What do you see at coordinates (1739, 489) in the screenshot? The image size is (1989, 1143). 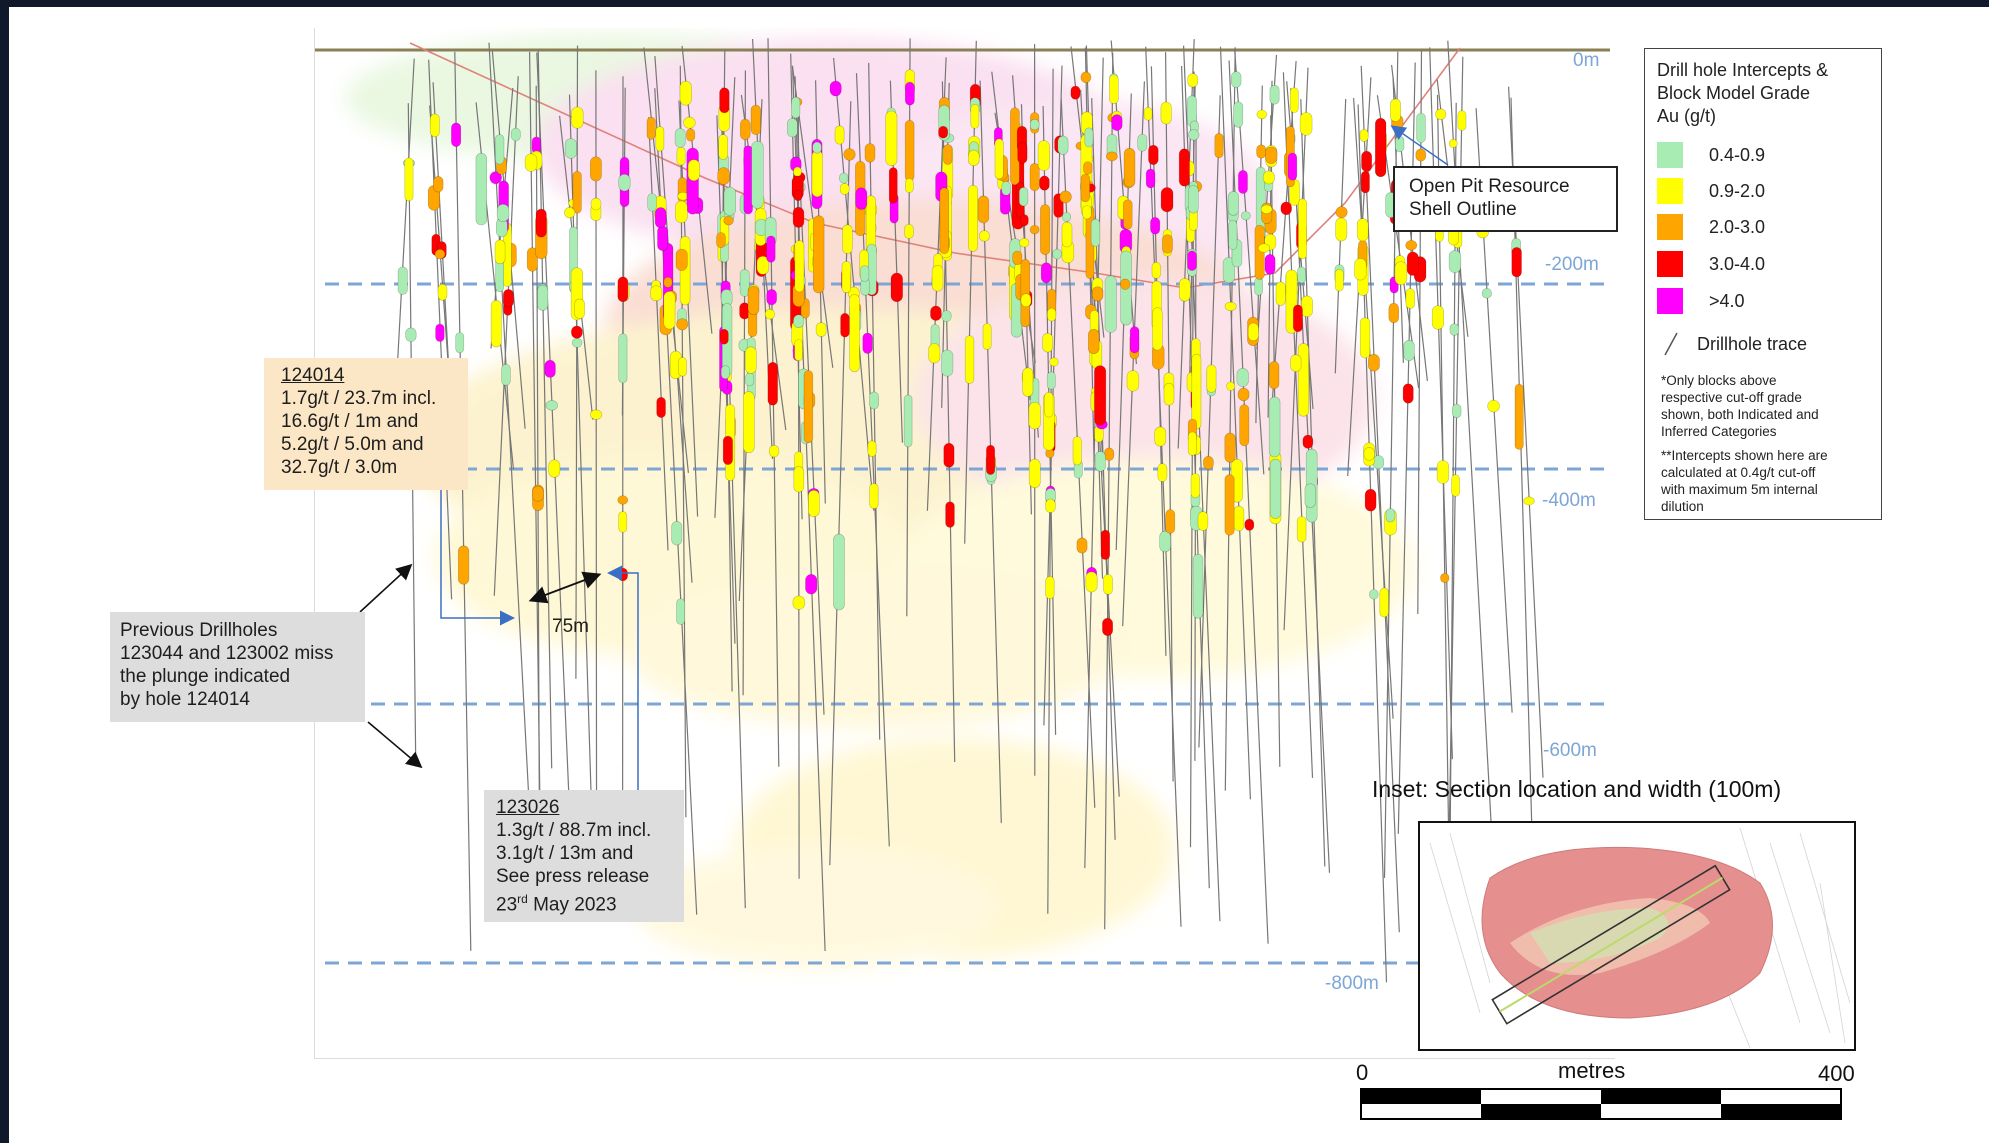 I see `note2-line3: with maximum 5m internal` at bounding box center [1739, 489].